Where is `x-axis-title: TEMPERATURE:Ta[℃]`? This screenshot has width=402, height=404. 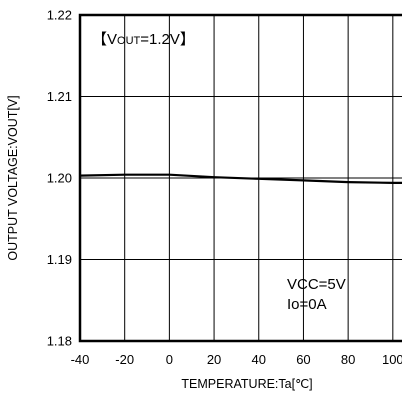 x-axis-title: TEMPERATURE:Ta[℃] is located at coordinates (246, 384).